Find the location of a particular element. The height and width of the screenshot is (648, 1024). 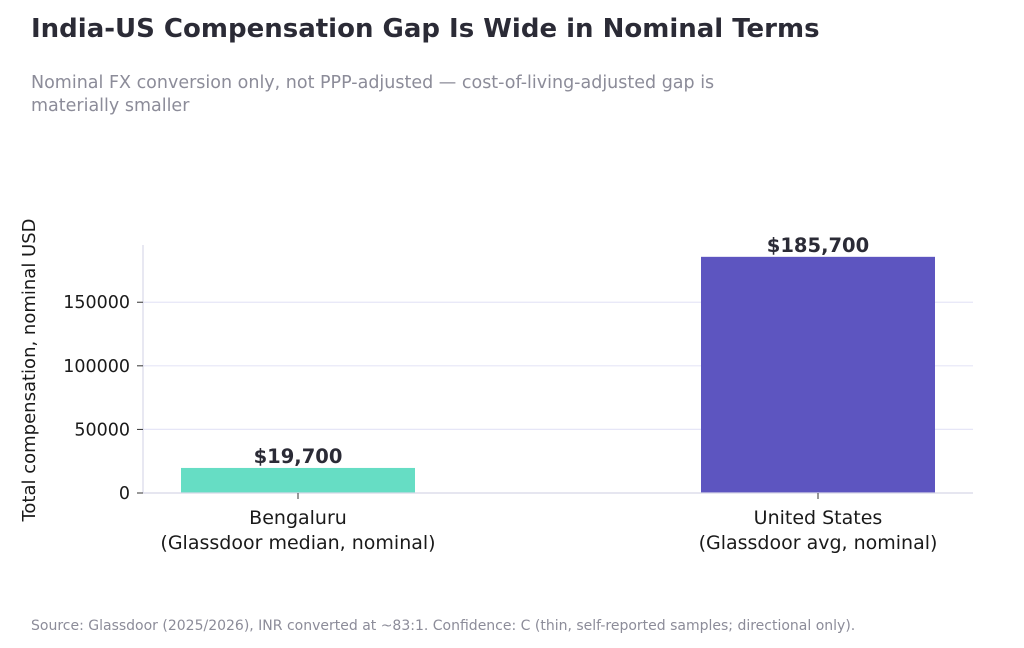

y-tick-label-50000: 50000 is located at coordinates (102, 430).